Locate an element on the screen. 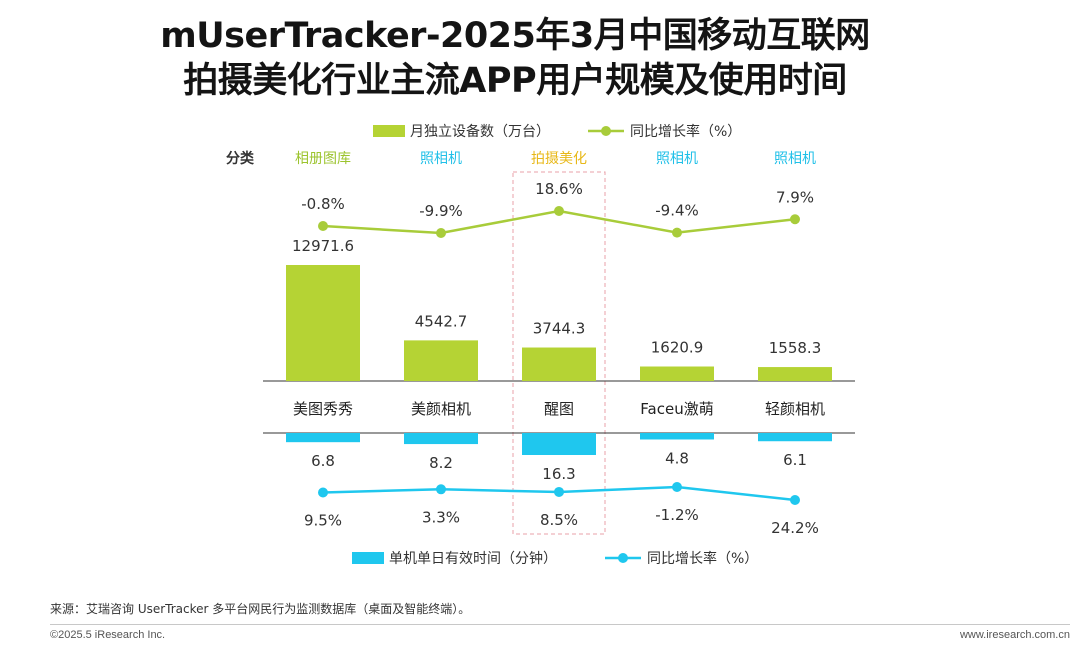  bottom-bar-value-label: 6.1 is located at coordinates (795, 460).